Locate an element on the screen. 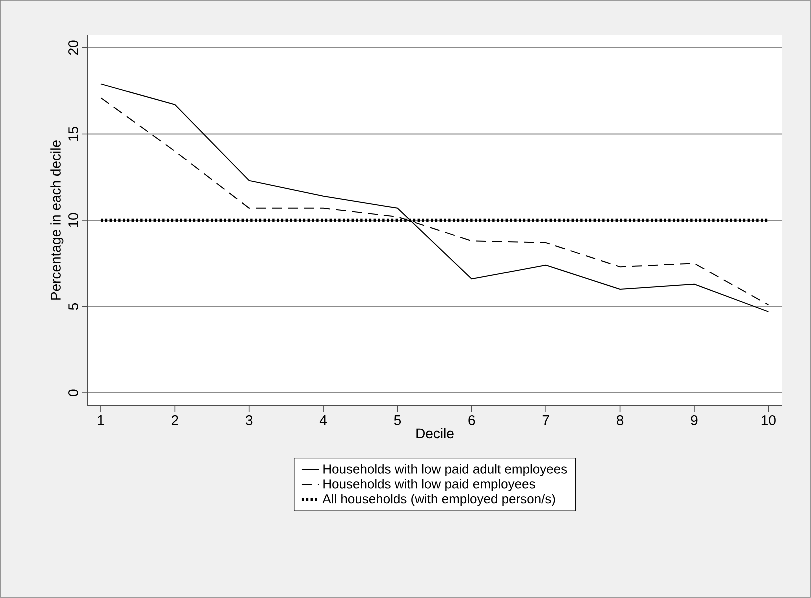  y-tick-label: 20 is located at coordinates (73, 48).